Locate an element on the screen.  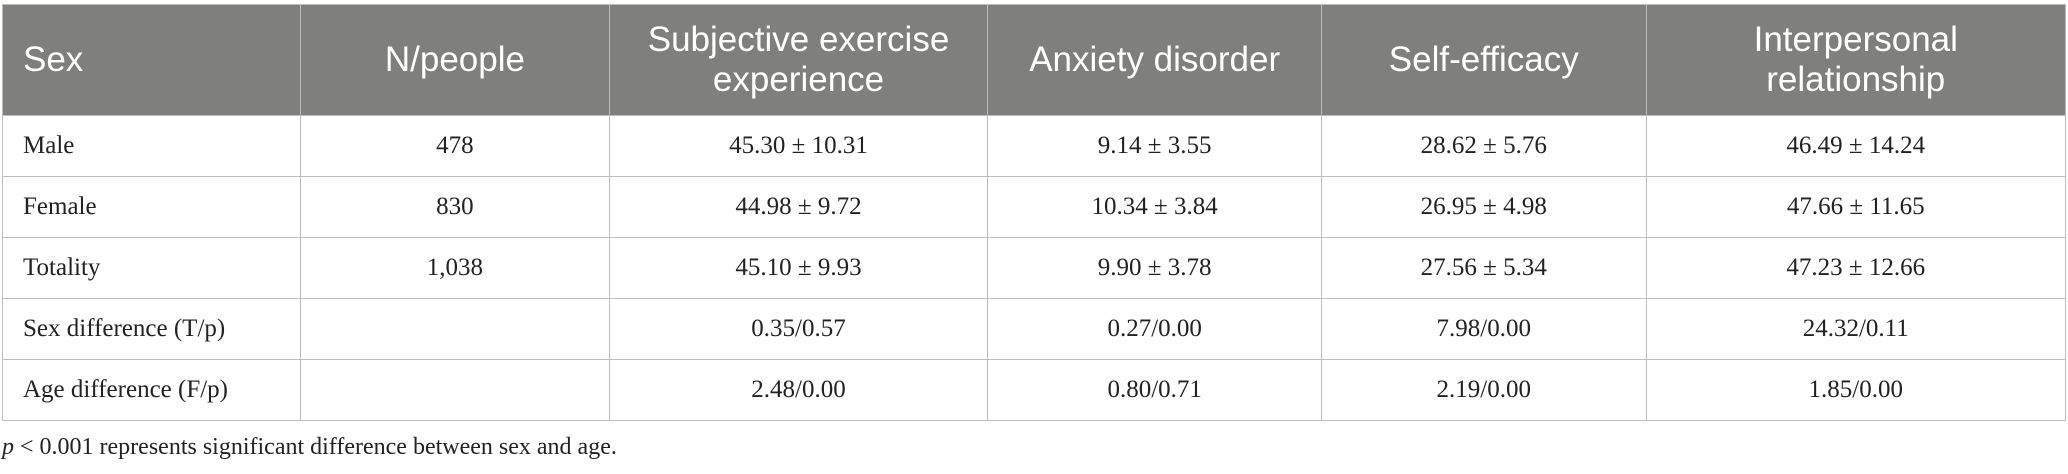
column-header-anxiety-disorder: Anxiety disorder is located at coordinates (1155, 60).